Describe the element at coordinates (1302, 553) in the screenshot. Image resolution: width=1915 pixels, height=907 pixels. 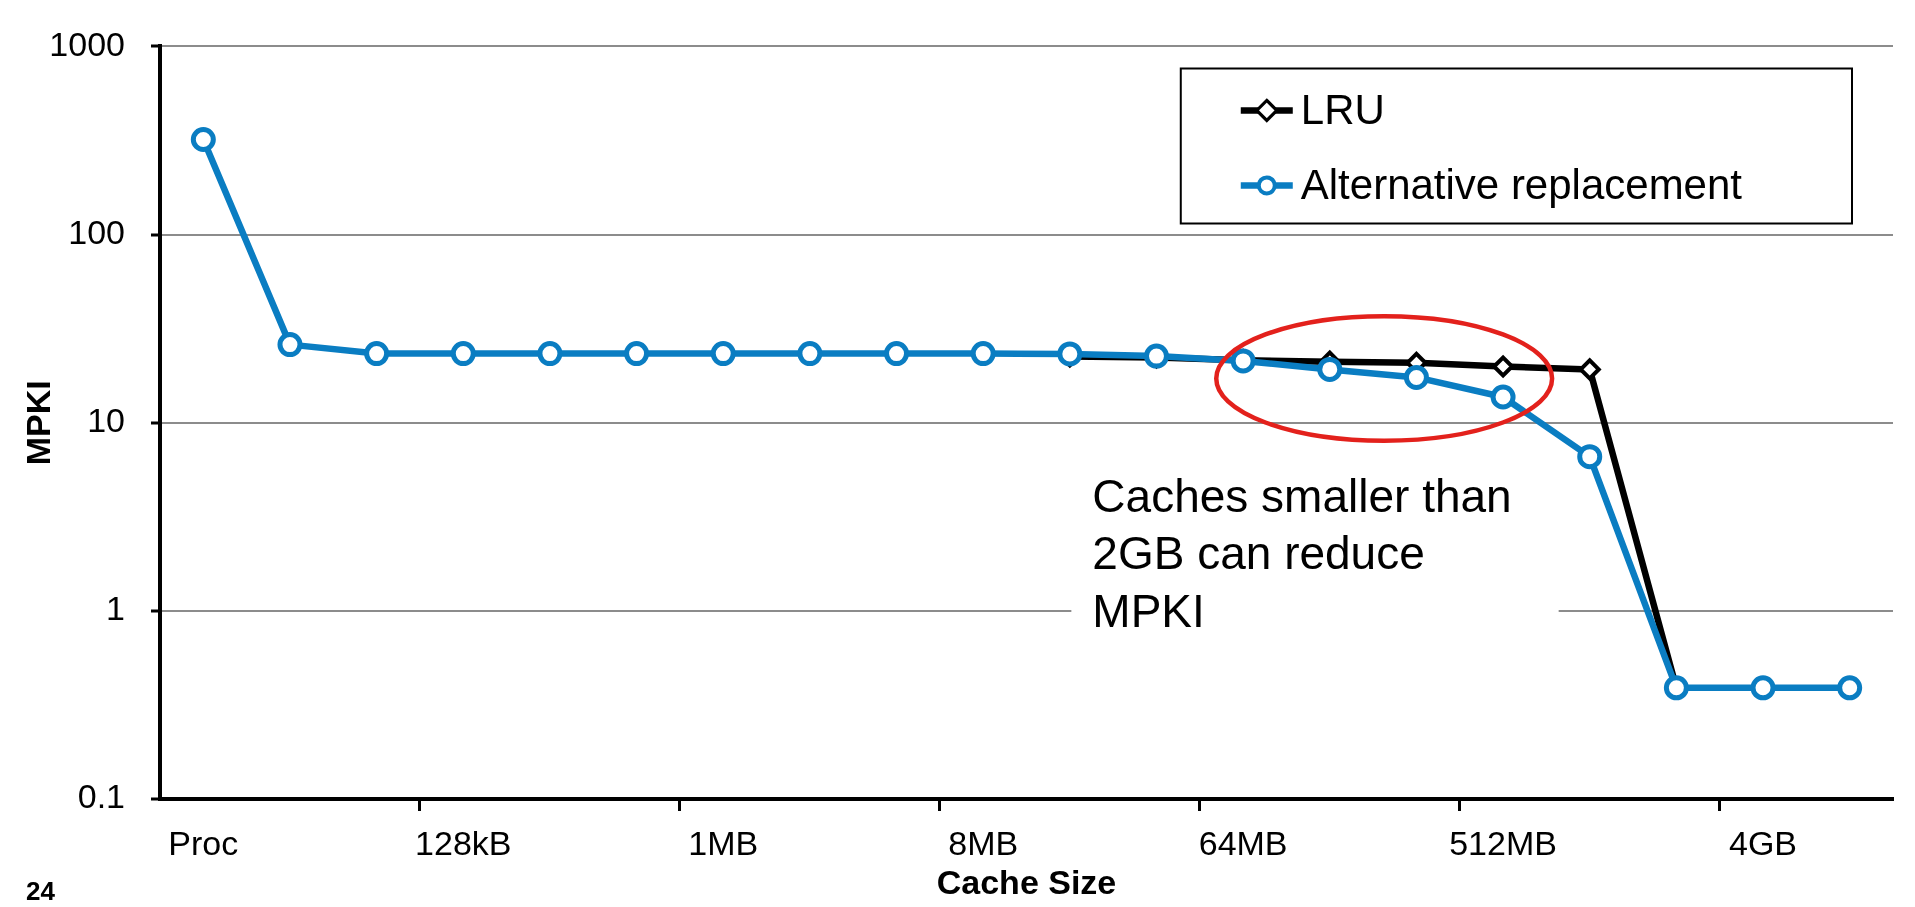
I see `annotation: Caches smaller than 2GB can reduce MPKI` at that location.